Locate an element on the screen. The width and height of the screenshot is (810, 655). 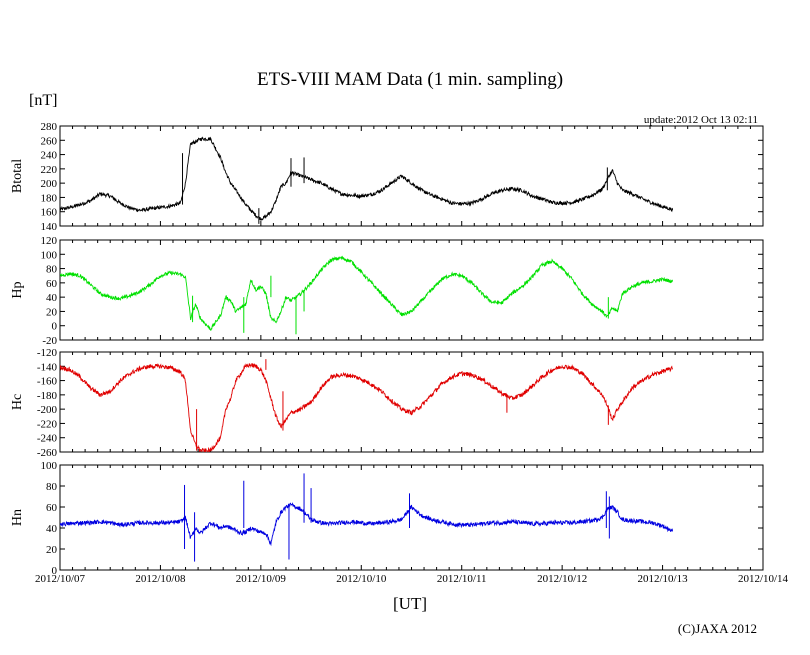
y-tick-label: 260 is located at coordinates (49, 141).